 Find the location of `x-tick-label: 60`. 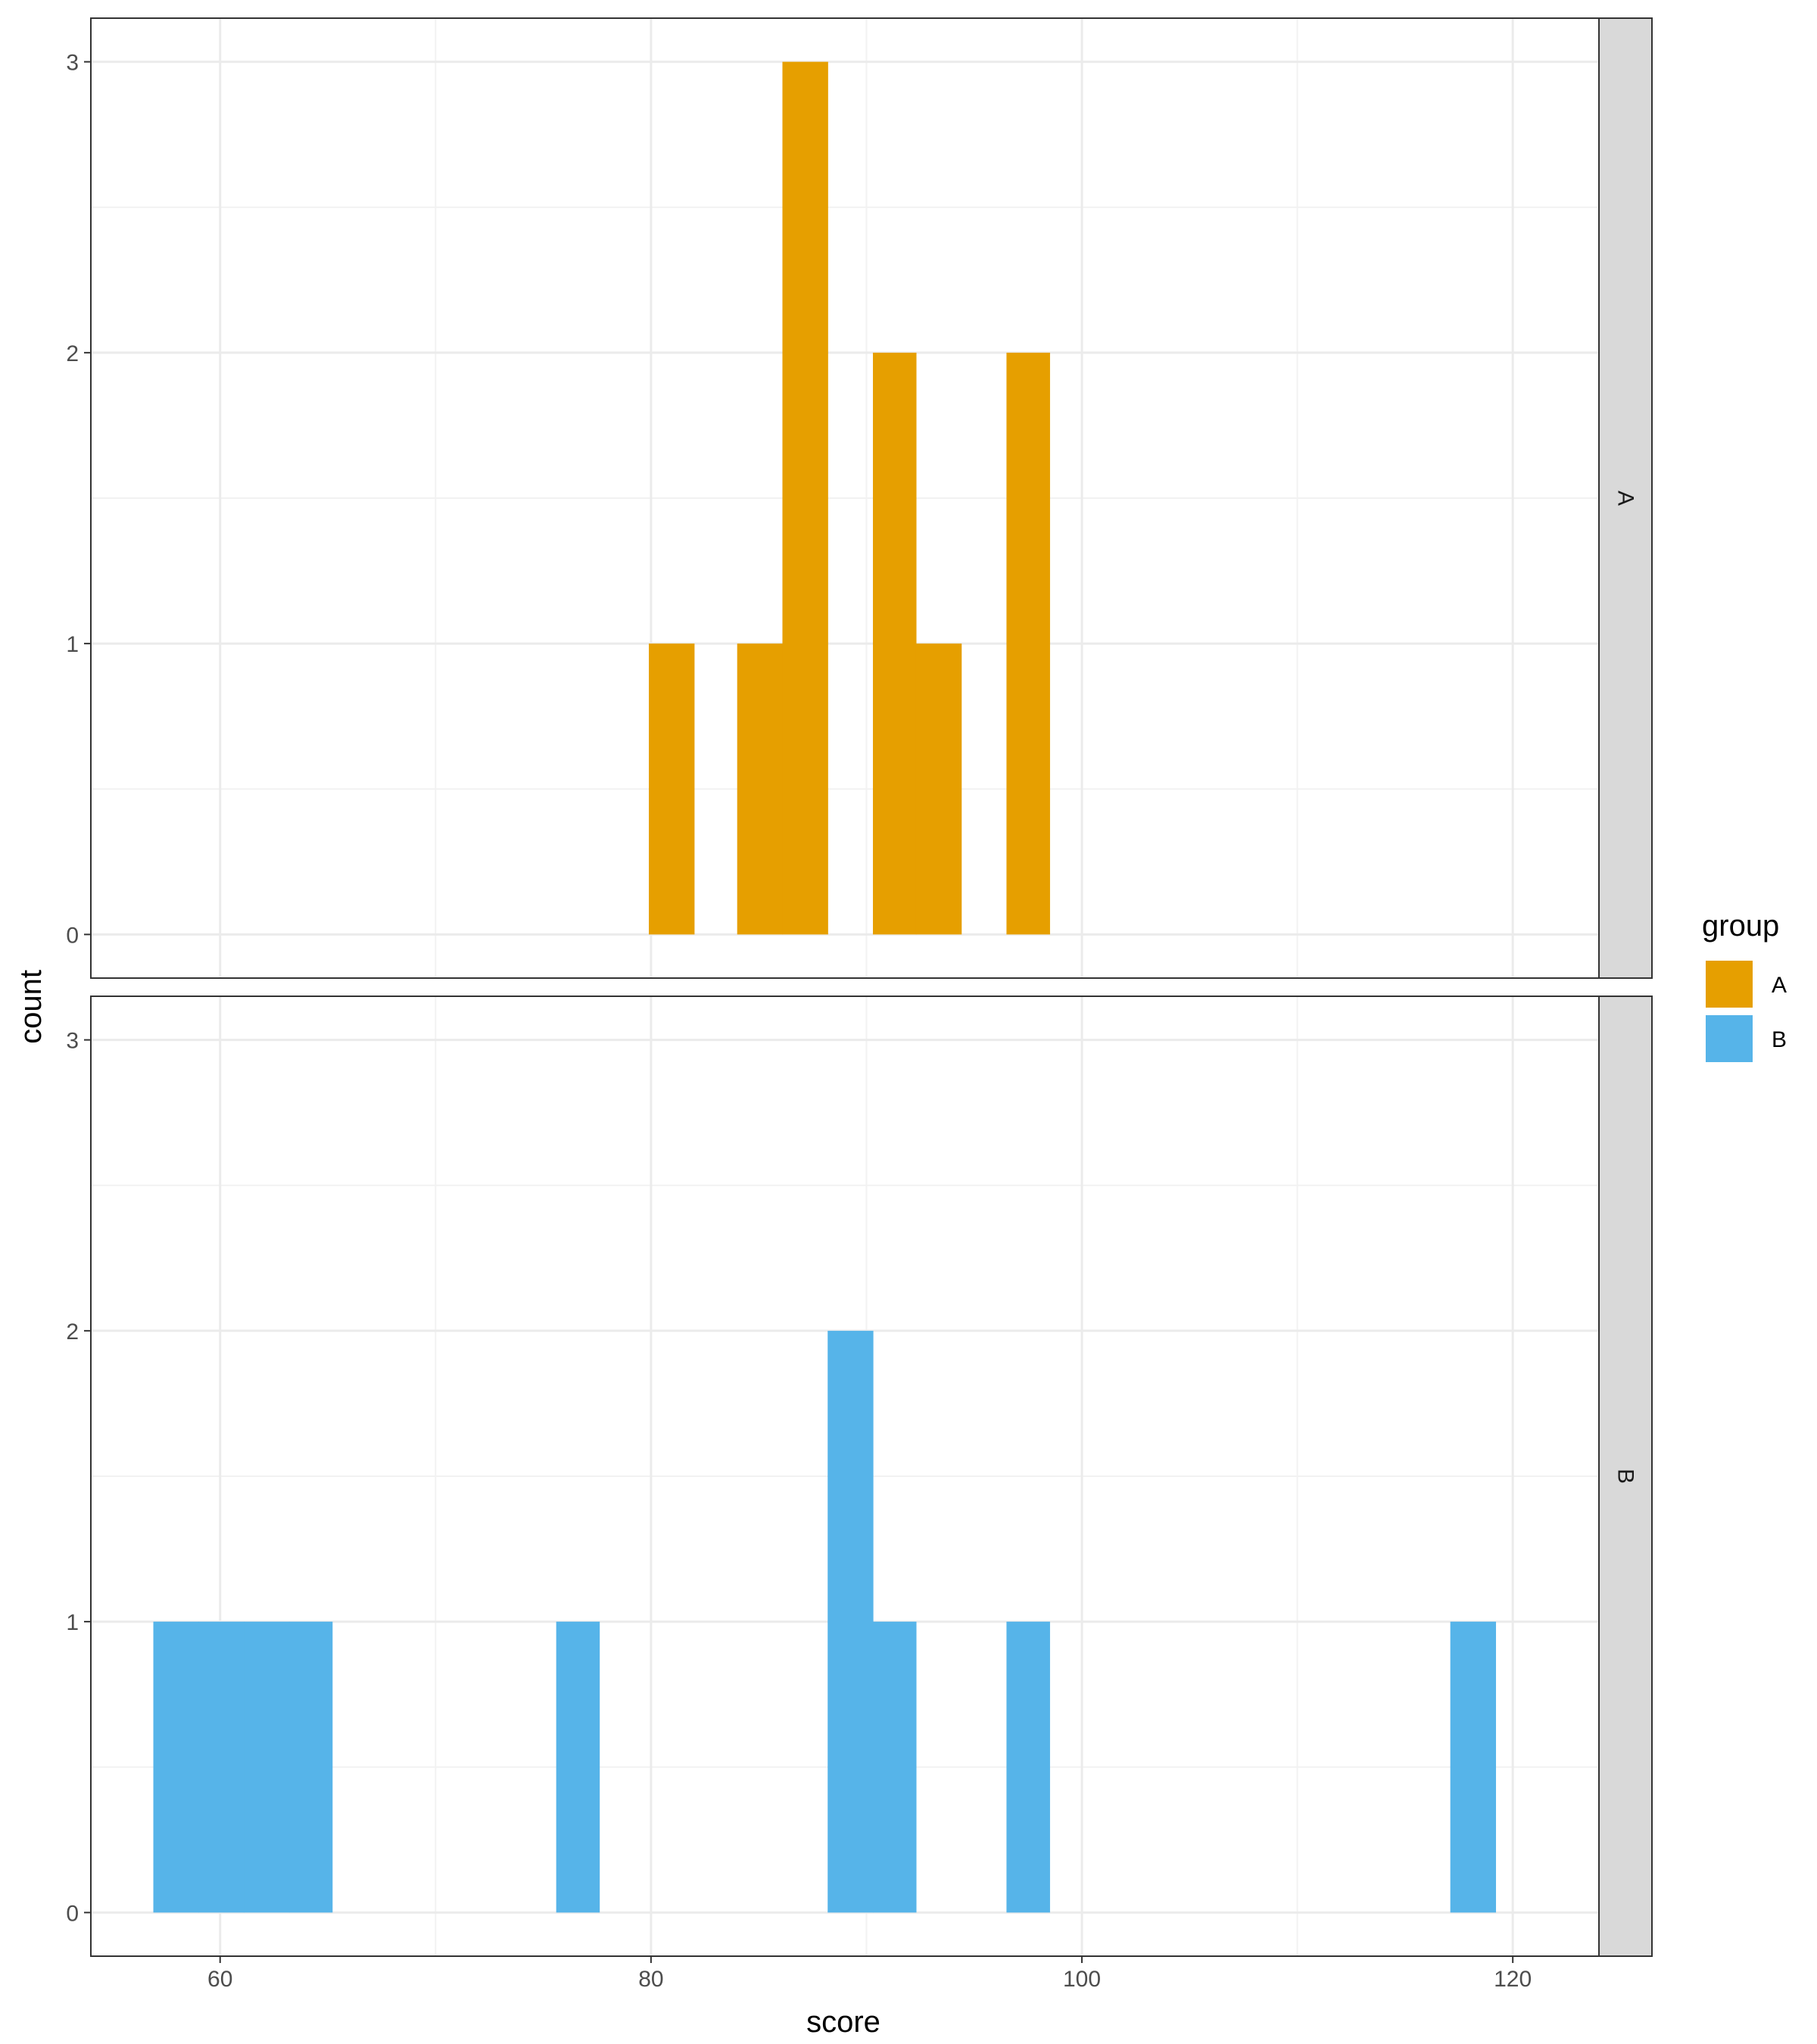

x-tick-label: 60 is located at coordinates (219, 1980).